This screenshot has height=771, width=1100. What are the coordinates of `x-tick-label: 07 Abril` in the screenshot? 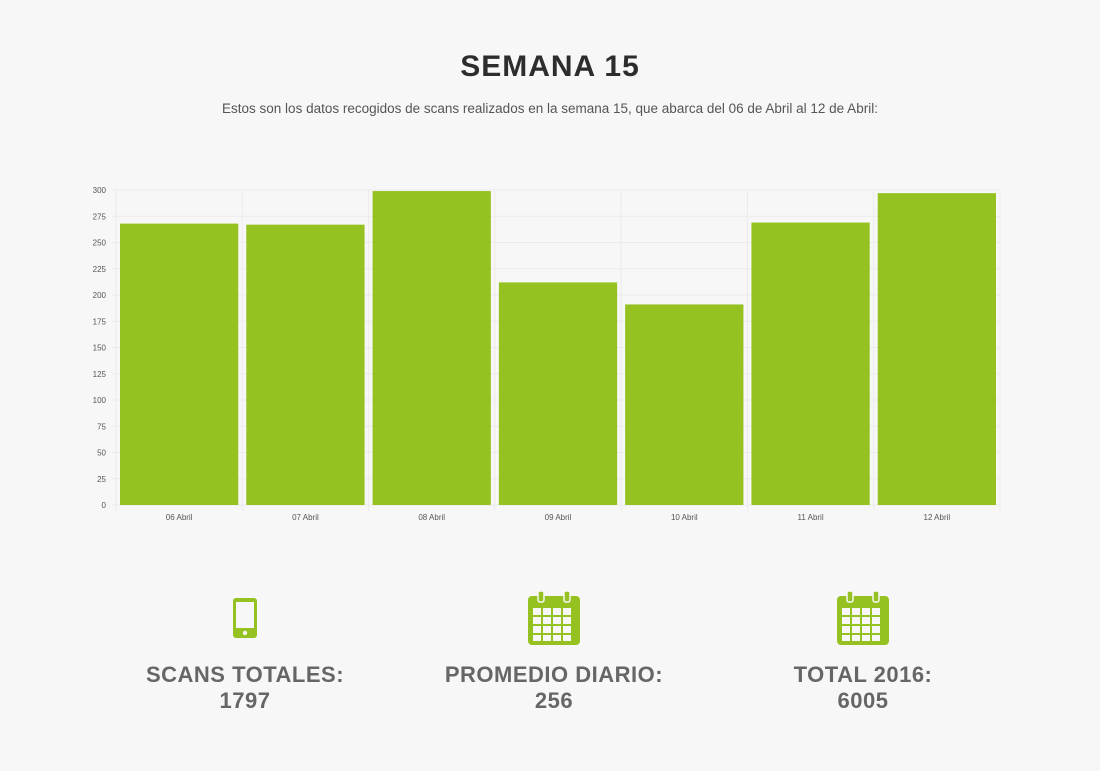 It's located at (305, 517).